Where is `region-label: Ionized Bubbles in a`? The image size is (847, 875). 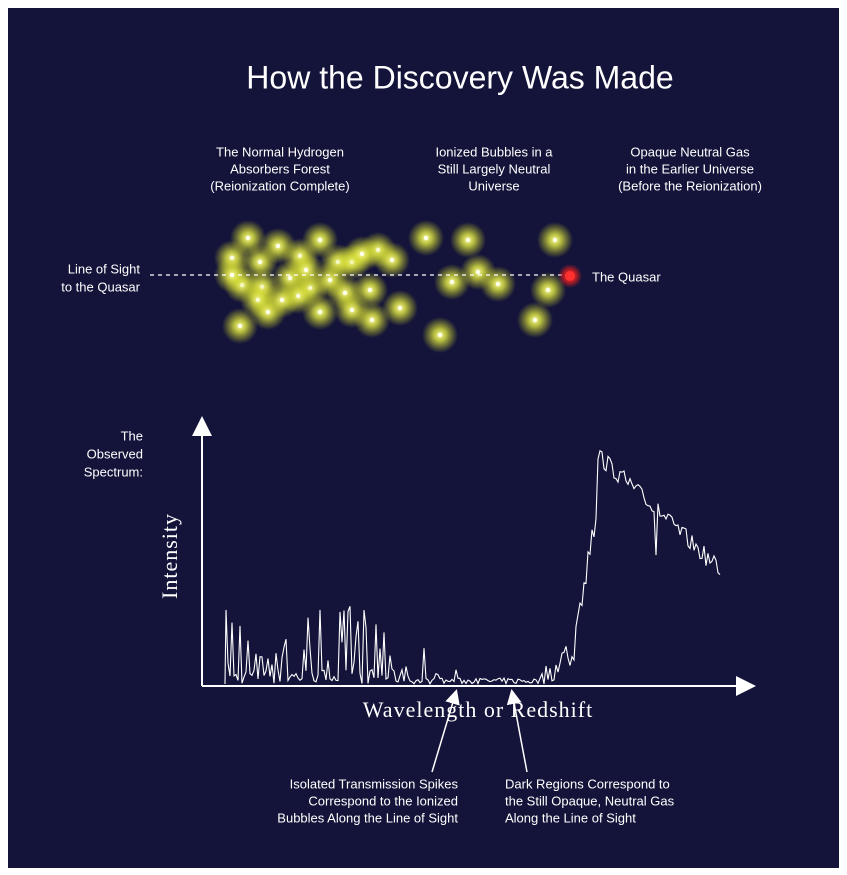
region-label: Ionized Bubbles in a is located at coordinates (494, 151).